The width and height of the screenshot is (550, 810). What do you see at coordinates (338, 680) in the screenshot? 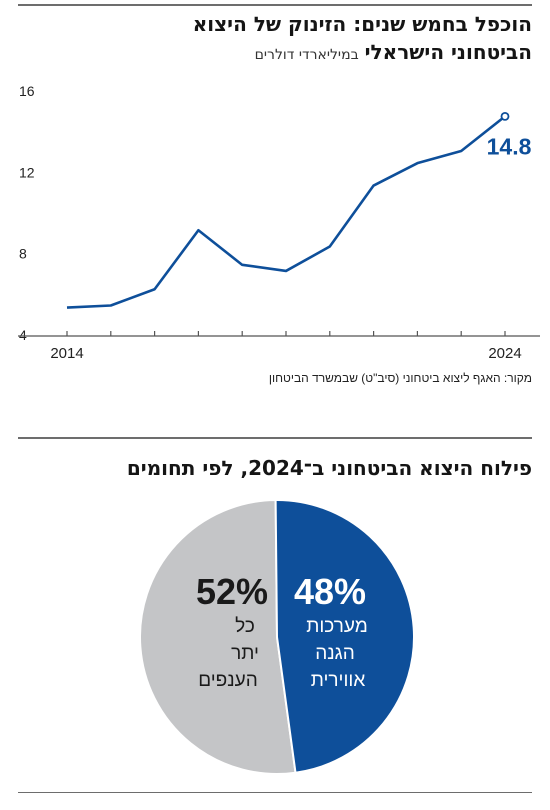
I see `pie-air-label-line3: אווירית` at bounding box center [338, 680].